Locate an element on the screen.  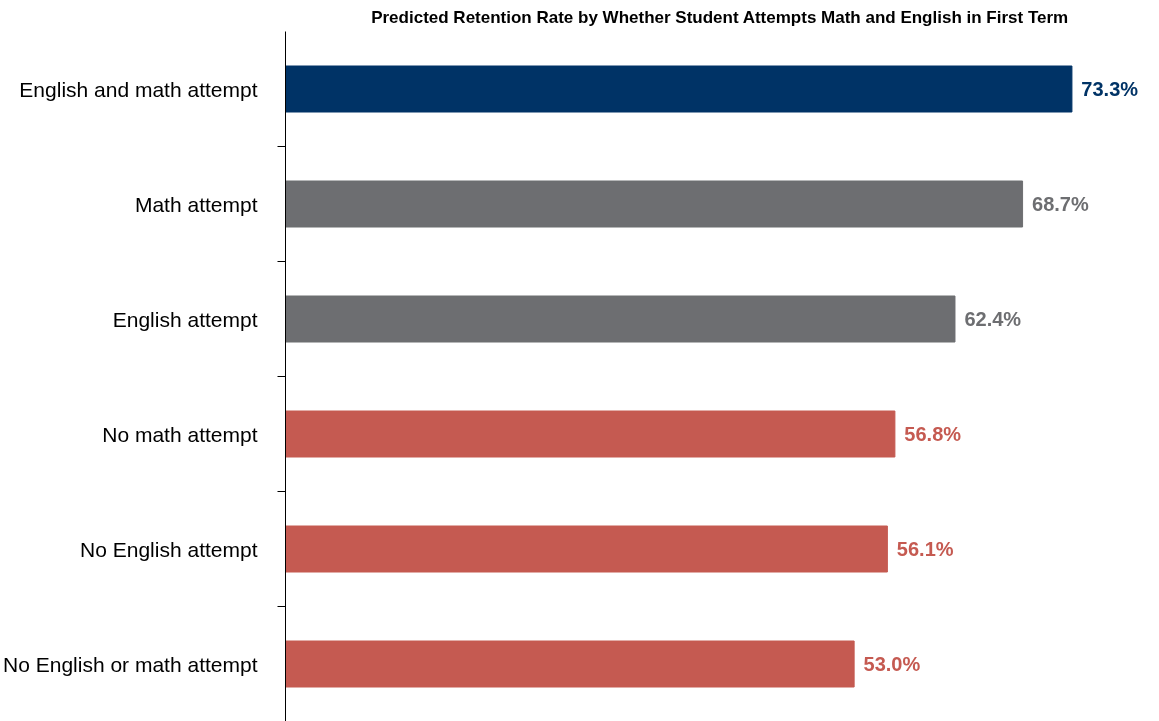
data-label: 56.8% is located at coordinates (933, 434).